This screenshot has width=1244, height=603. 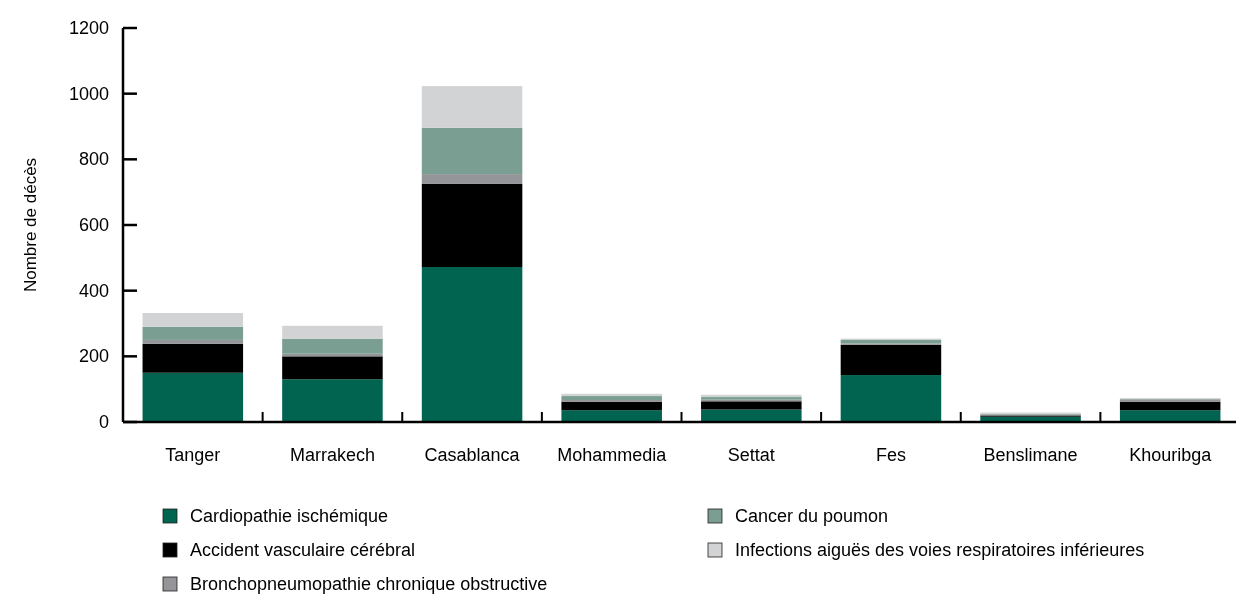 What do you see at coordinates (472, 455) in the screenshot?
I see `x-tick-label: Casablanca` at bounding box center [472, 455].